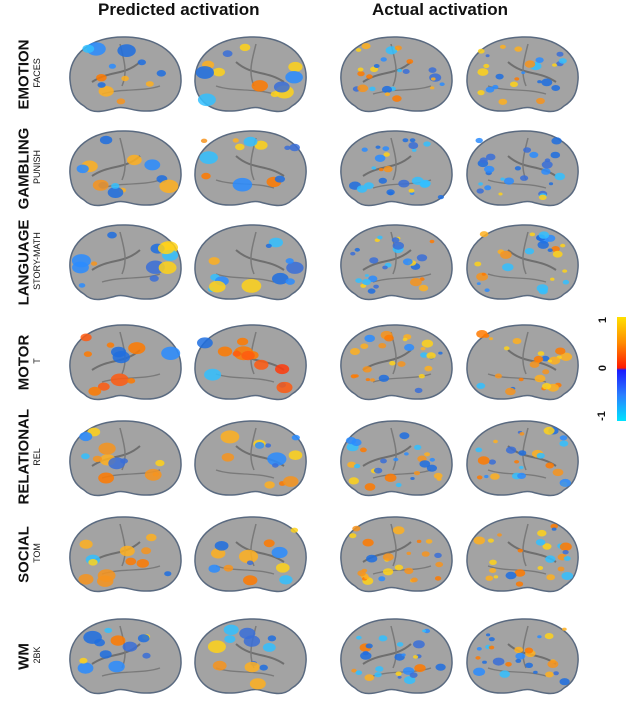 The height and width of the screenshot is (721, 643). I want to click on brain-surface-predicted-left, so click(125, 656).